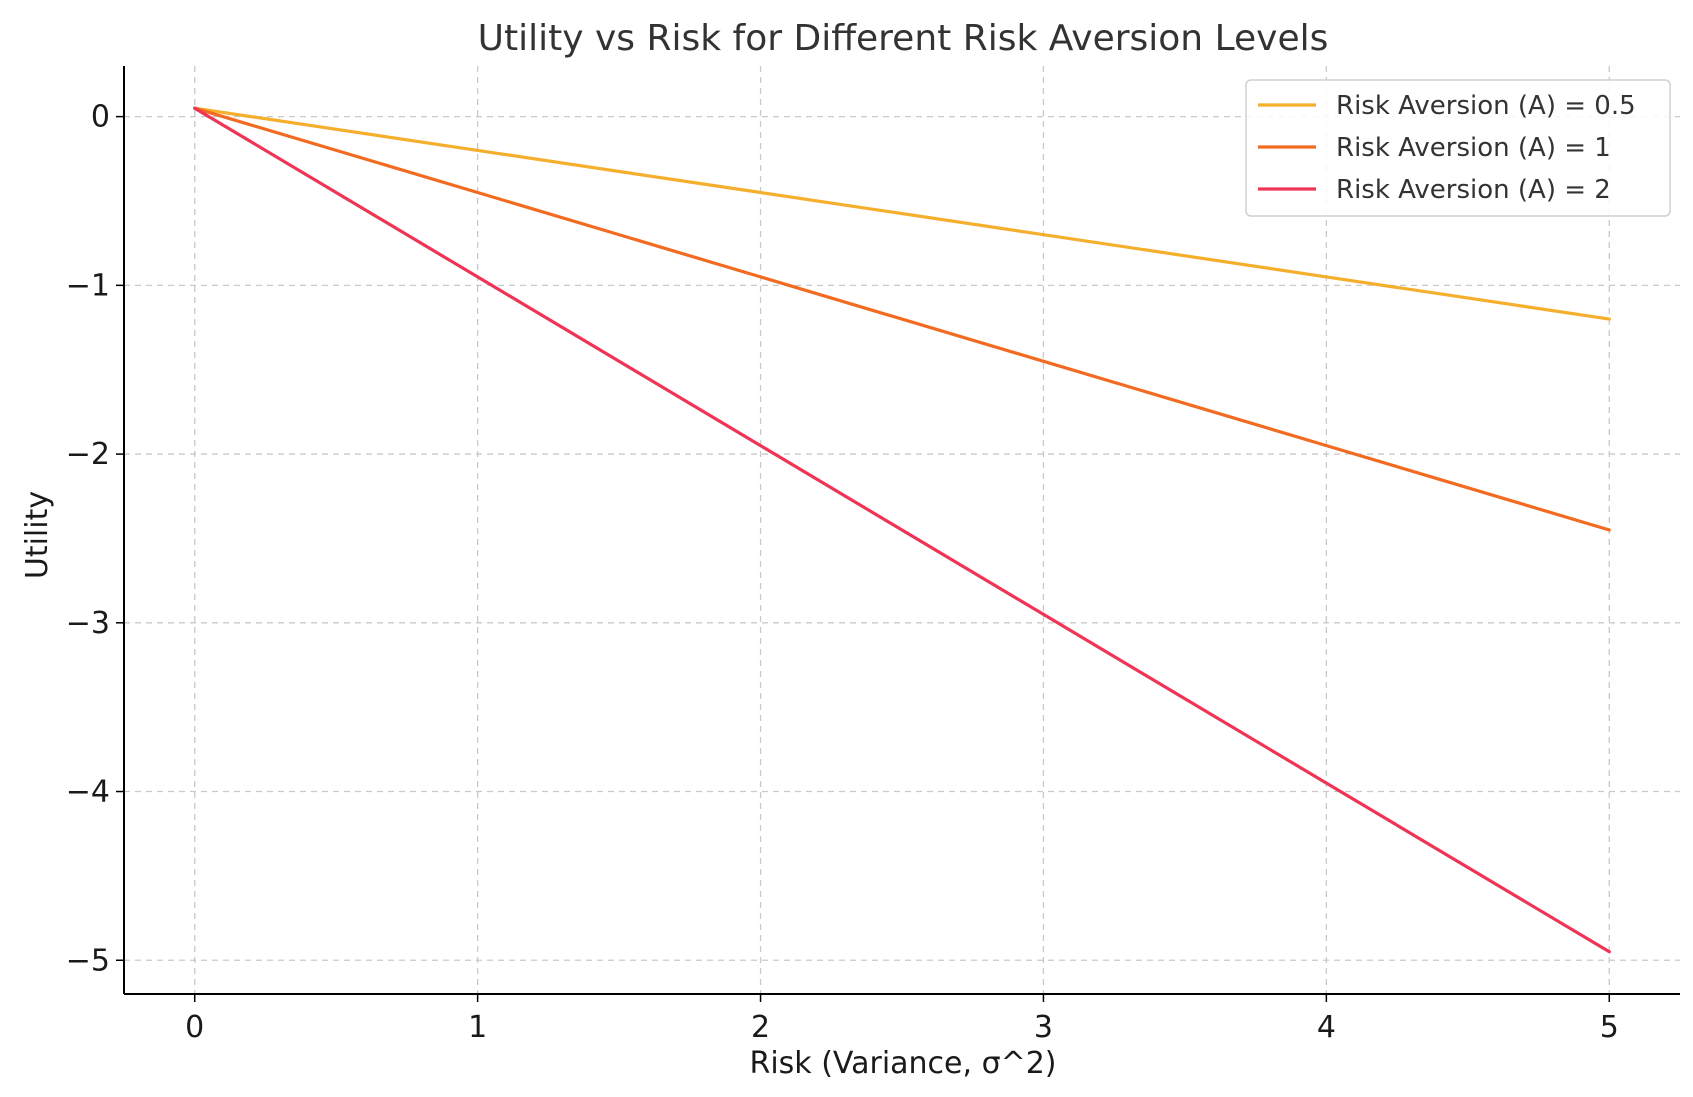 This screenshot has height=1097, width=1693. Describe the element at coordinates (194, 1027) in the screenshot. I see `x-tick-label-0: 0` at that location.